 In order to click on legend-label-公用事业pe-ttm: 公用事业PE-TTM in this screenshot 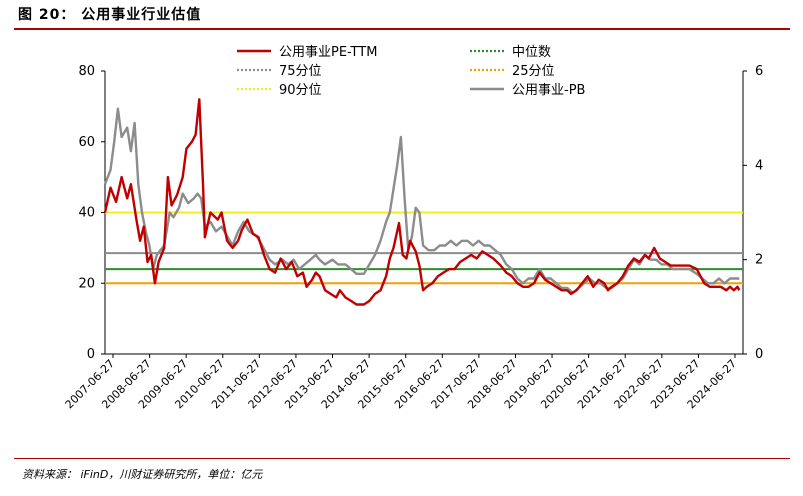, I will do `click(328, 52)`.